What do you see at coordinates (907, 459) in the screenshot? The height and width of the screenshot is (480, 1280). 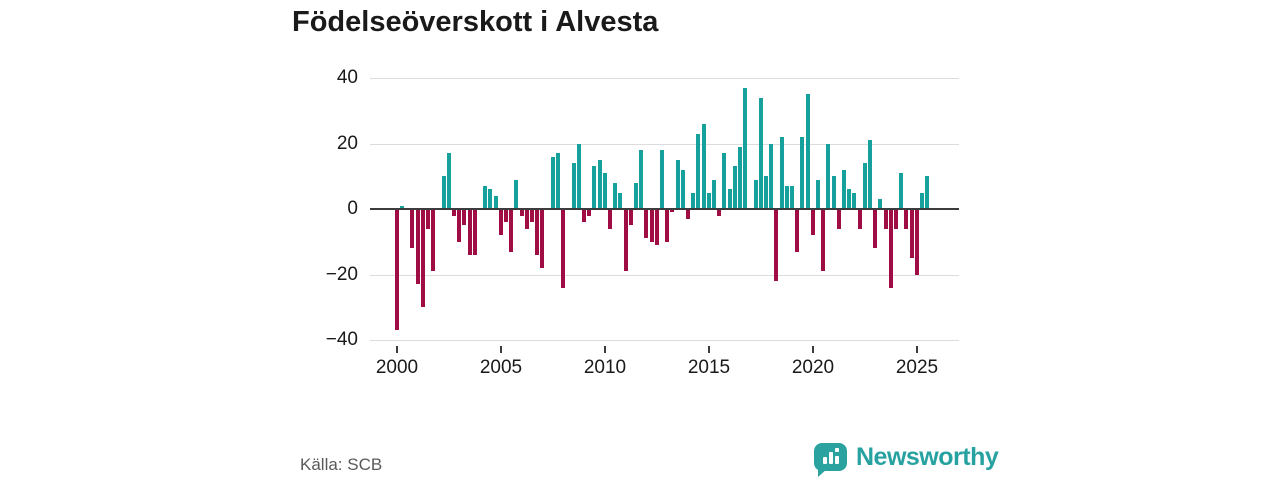 I see `newsworthy-logo: Newsworthy` at bounding box center [907, 459].